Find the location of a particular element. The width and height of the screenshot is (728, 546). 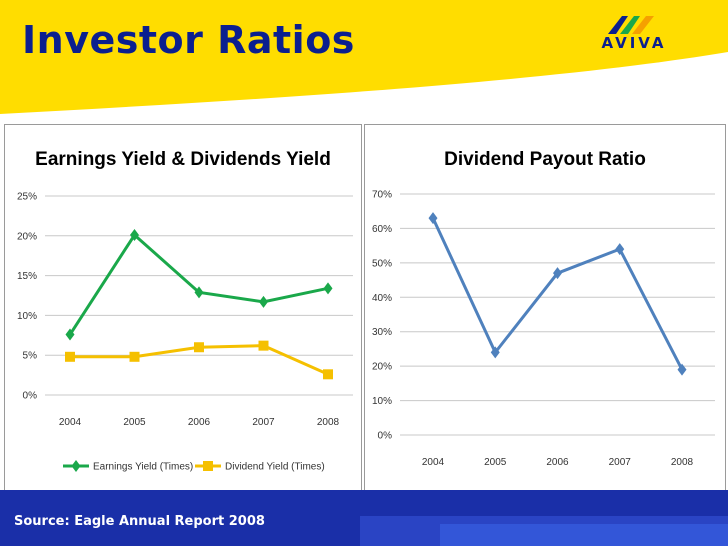

aviva-logo: AVIVA is located at coordinates (634, 33).